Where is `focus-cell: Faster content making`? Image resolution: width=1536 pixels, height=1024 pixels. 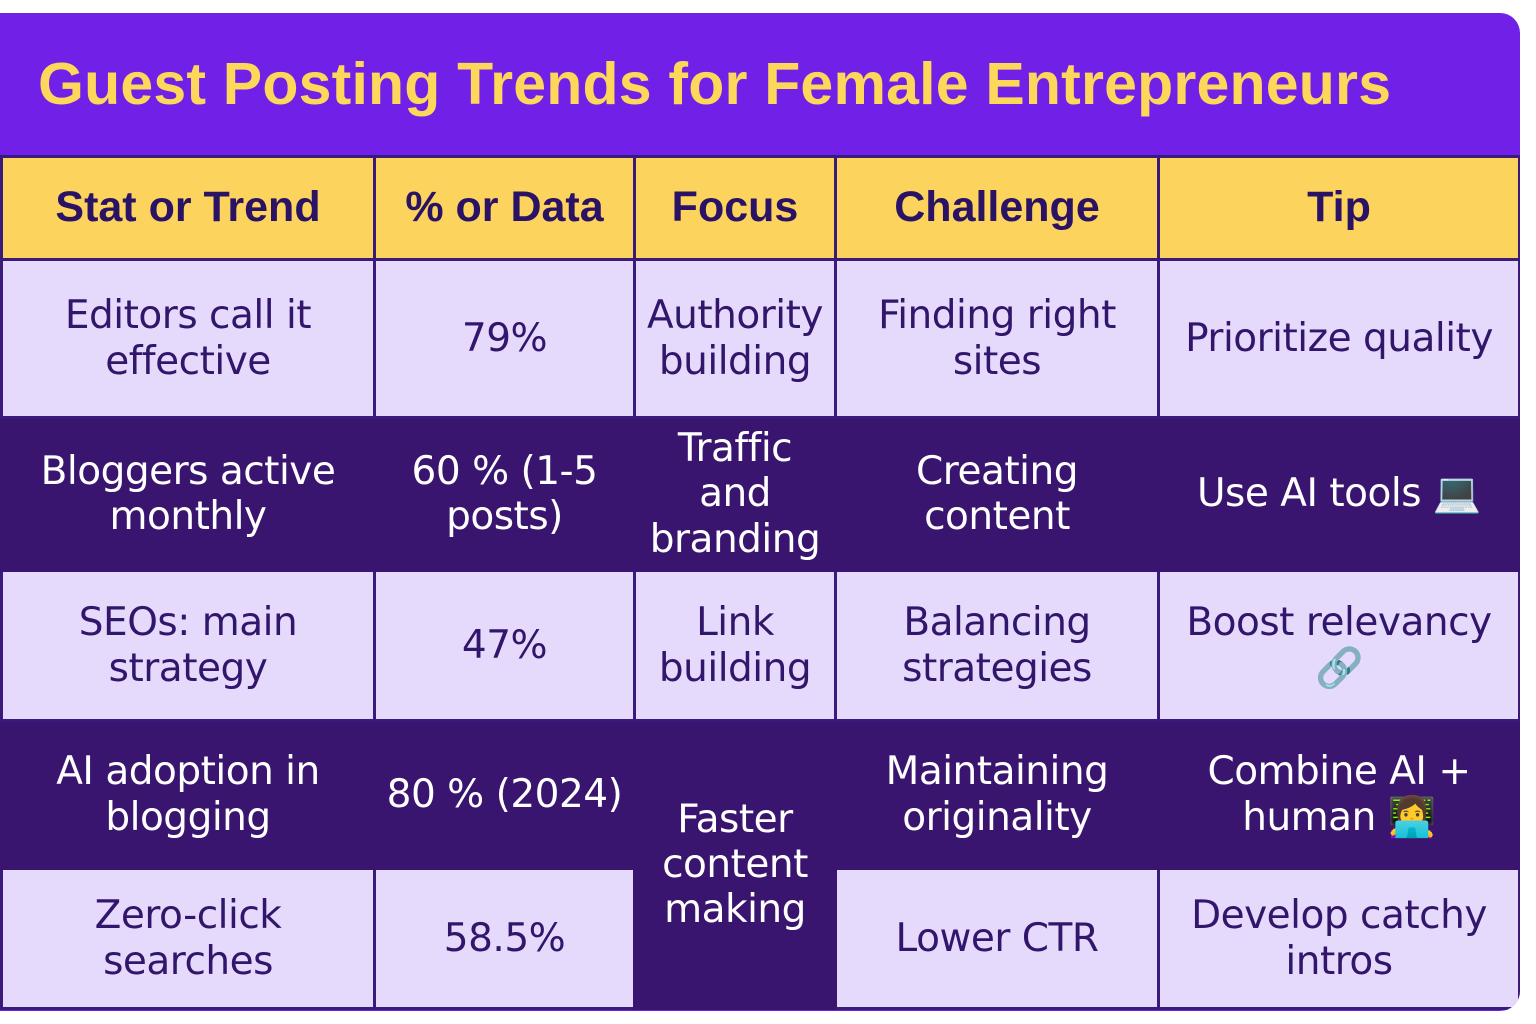
focus-cell: Faster content making is located at coordinates (735, 864).